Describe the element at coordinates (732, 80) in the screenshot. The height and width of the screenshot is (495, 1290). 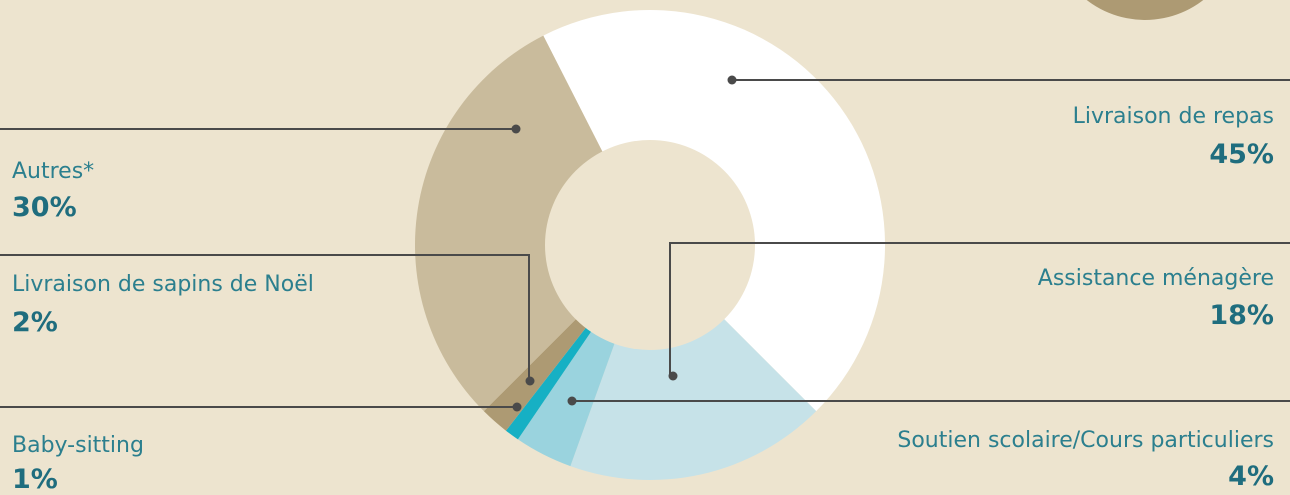
I see `leader-livraison-repas-dot` at that location.